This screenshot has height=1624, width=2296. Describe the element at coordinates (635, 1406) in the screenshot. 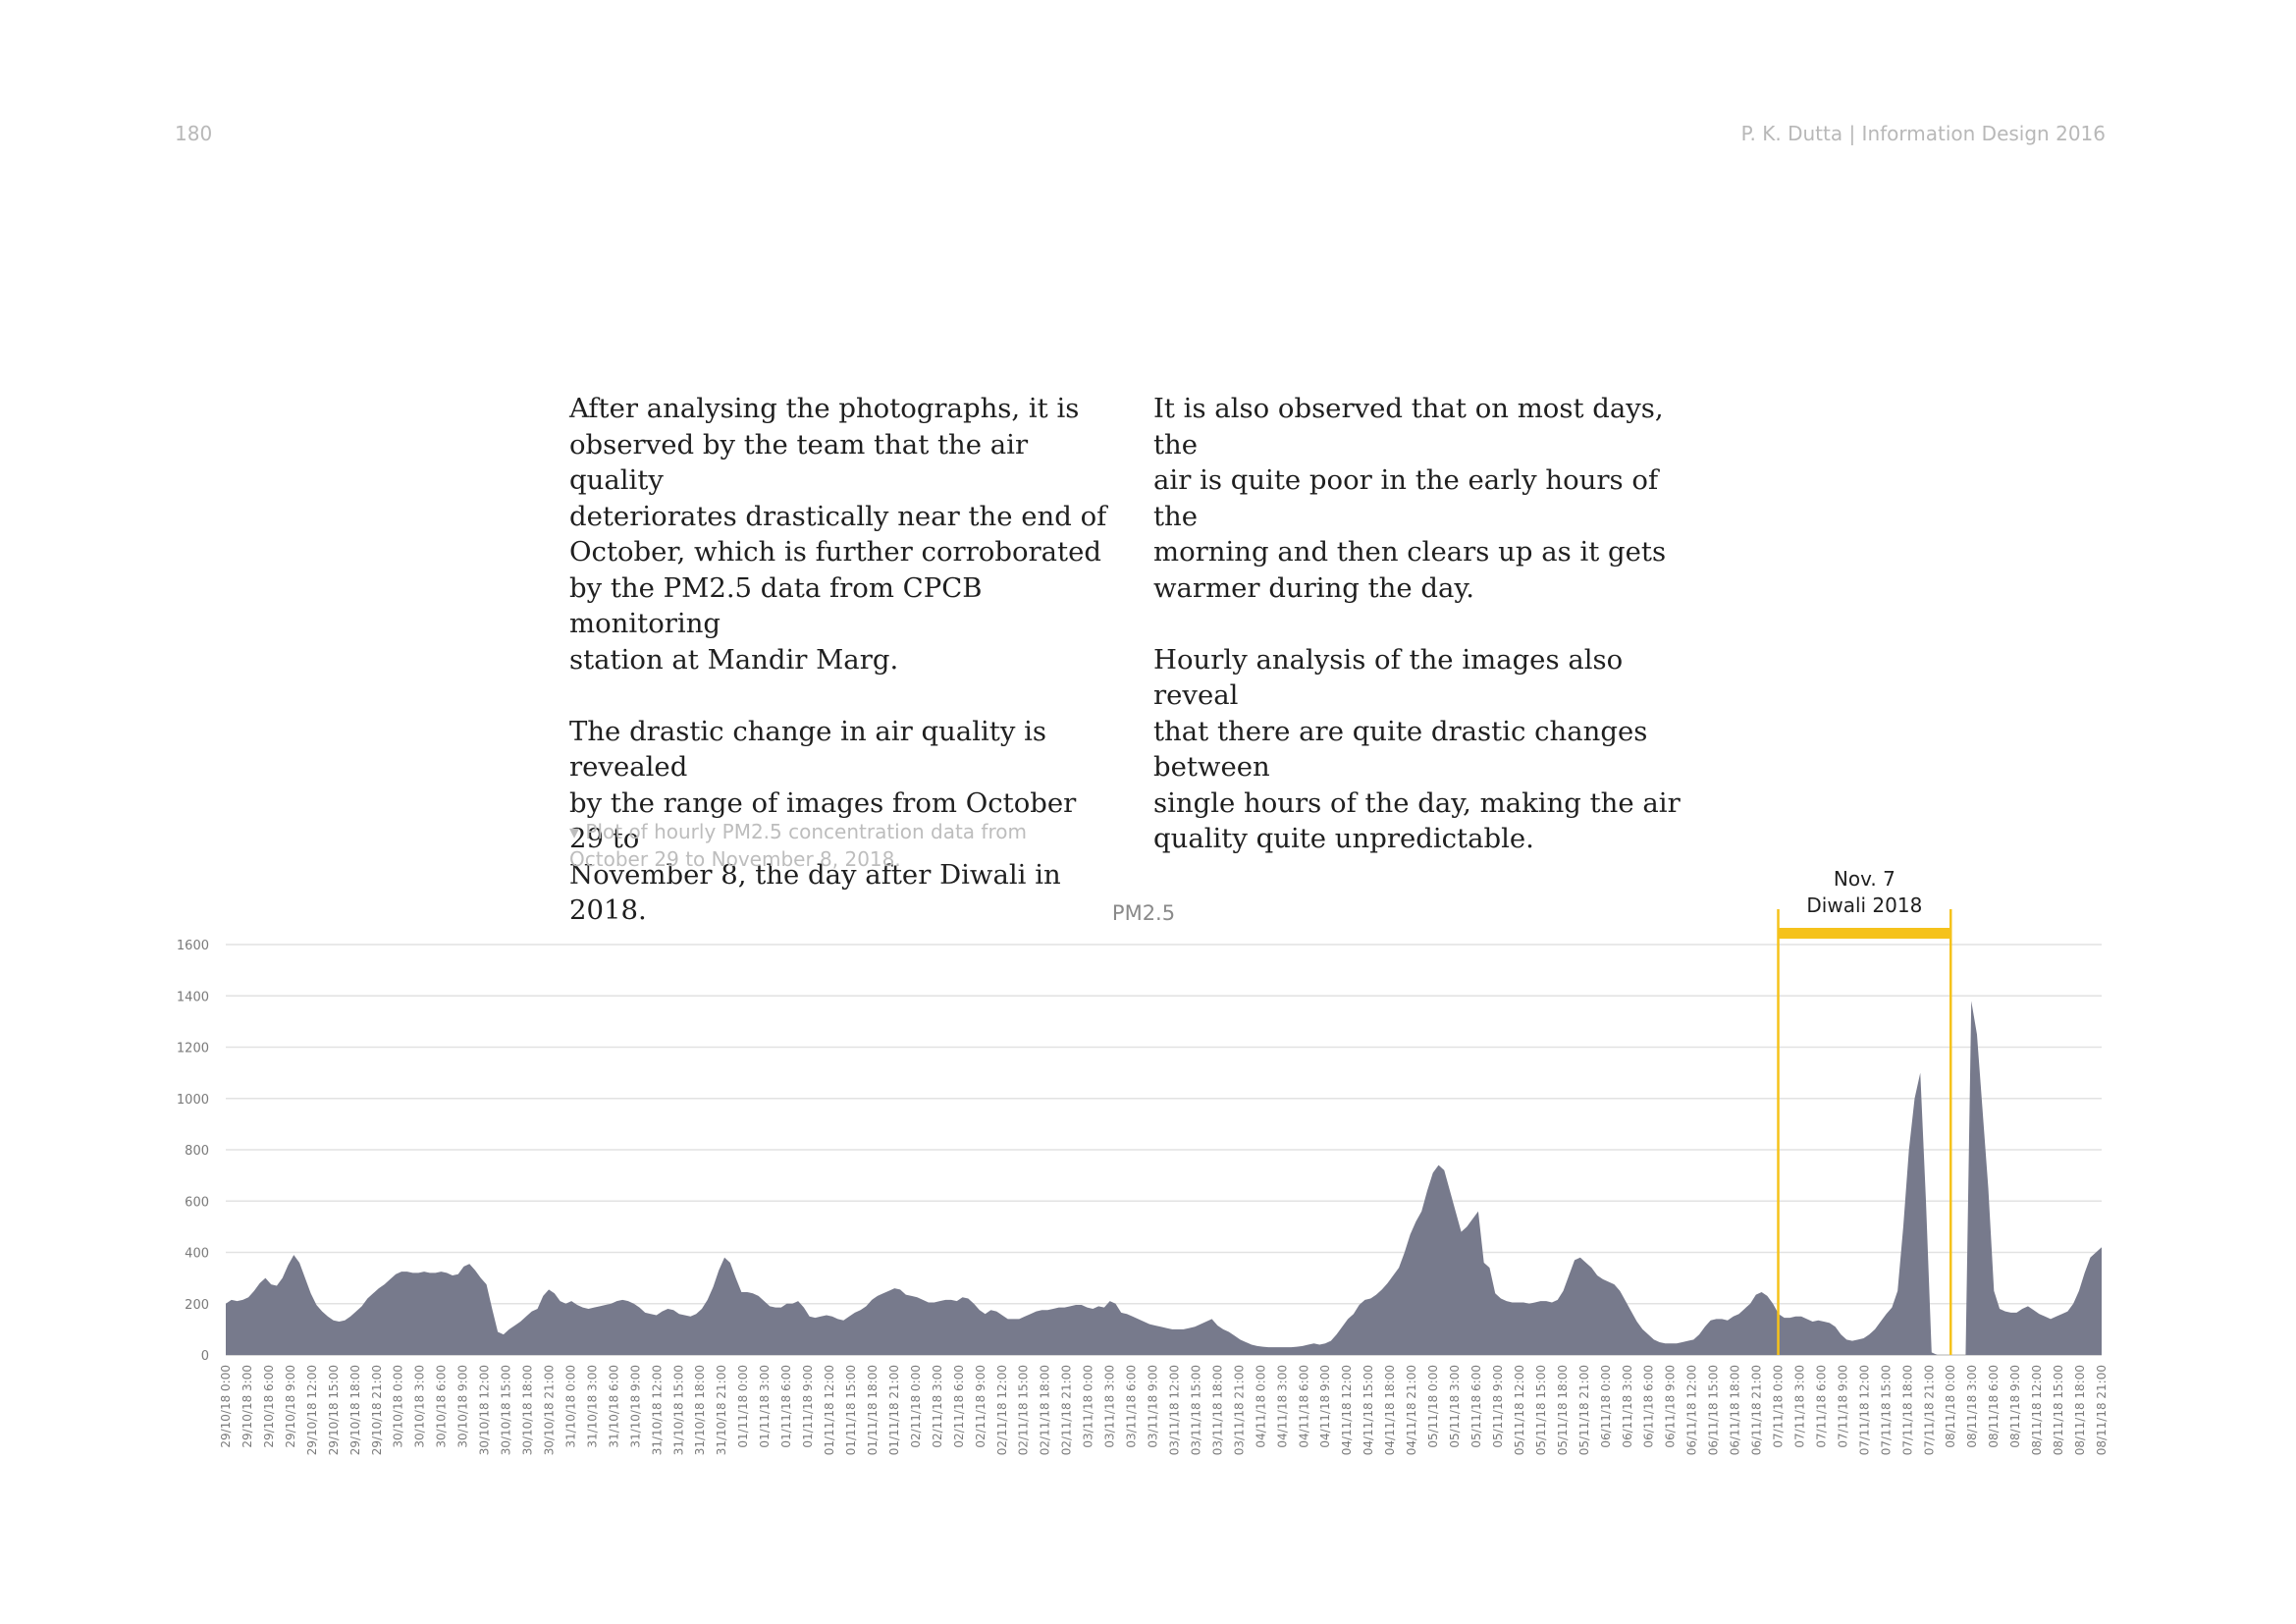

I see `x-tick-label: 31/10/18 9:00` at that location.